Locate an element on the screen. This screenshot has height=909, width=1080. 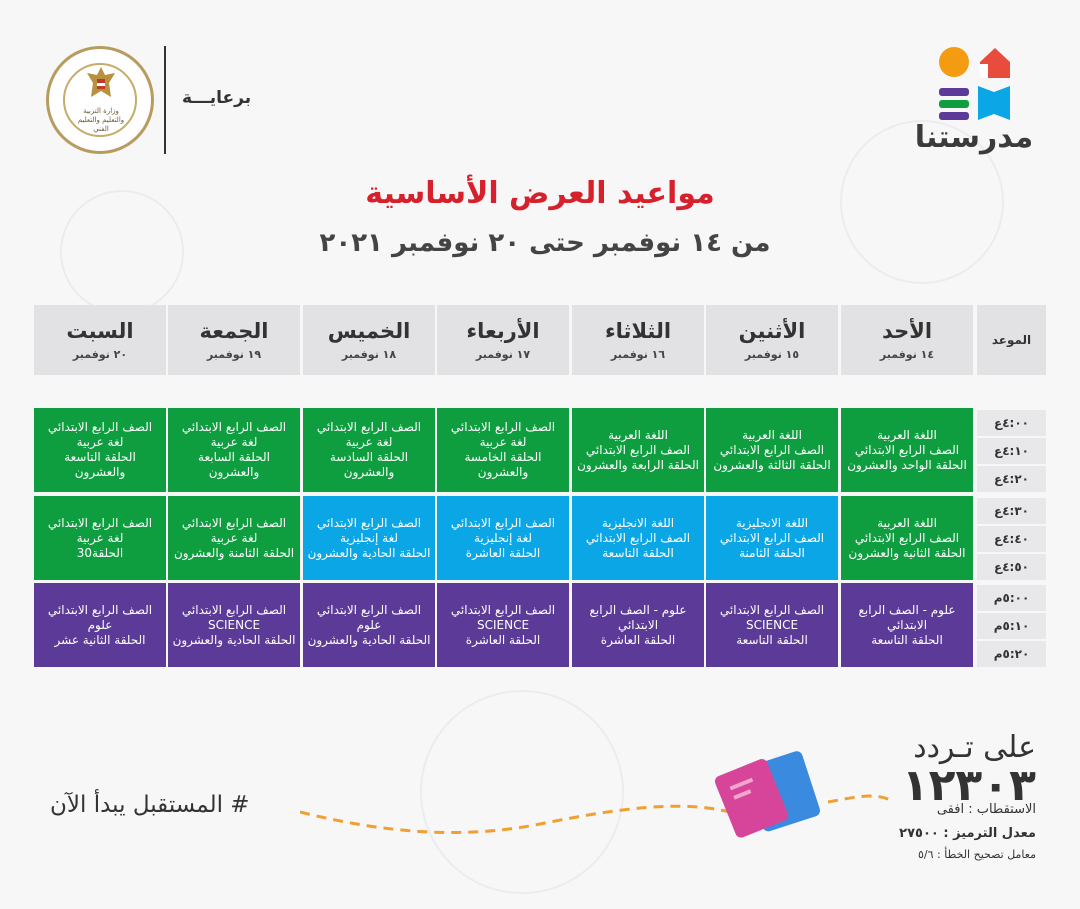
cell-text-line: اللغة الانجليزية is located at coordinates (638, 522).